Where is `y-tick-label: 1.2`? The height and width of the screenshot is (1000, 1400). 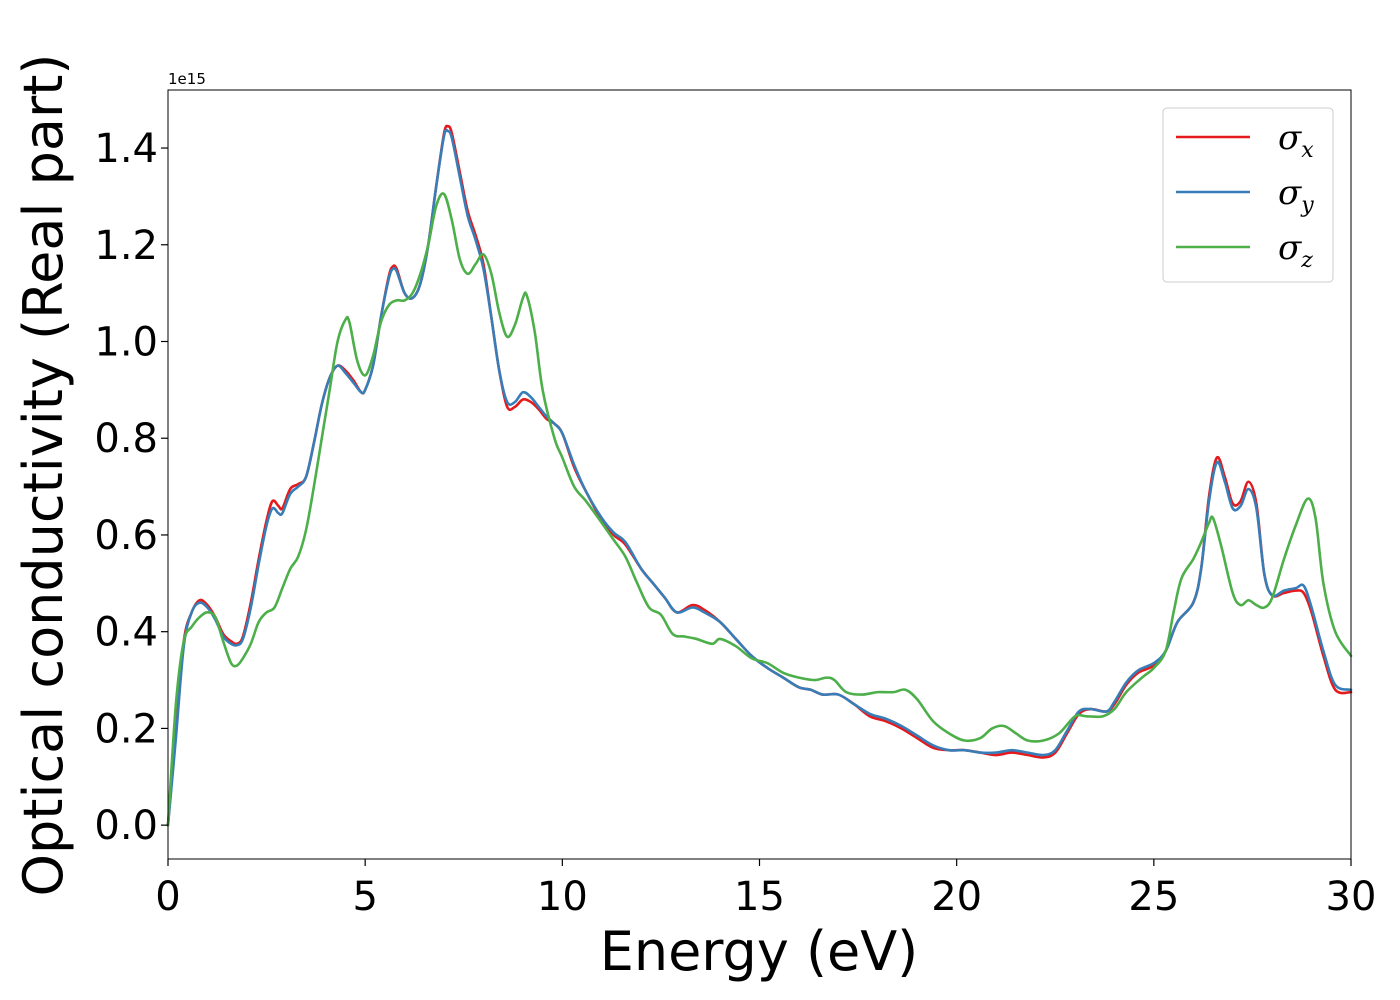
y-tick-label: 1.2 is located at coordinates (126, 246).